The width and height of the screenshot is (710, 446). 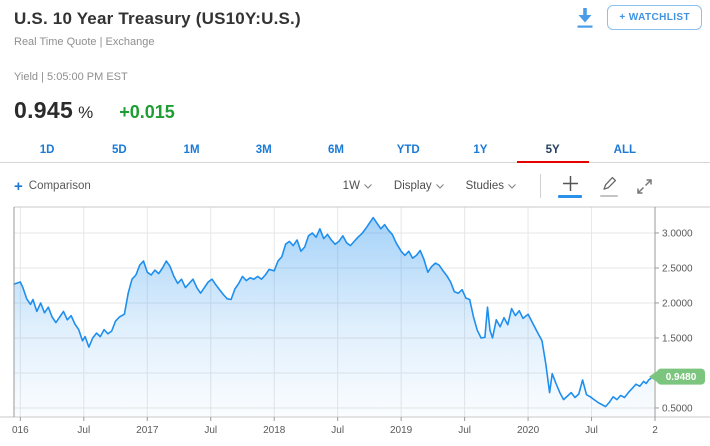 I want to click on tool-underline, so click(x=609, y=196).